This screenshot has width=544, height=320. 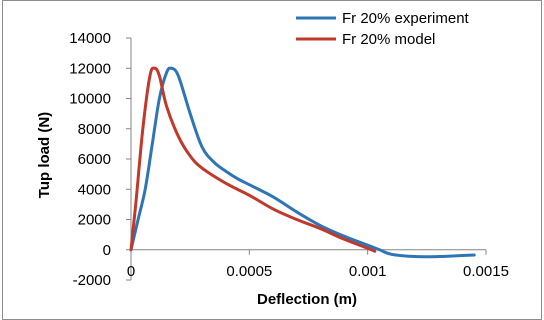 I want to click on y-tick-label: -2000, so click(x=92, y=280).